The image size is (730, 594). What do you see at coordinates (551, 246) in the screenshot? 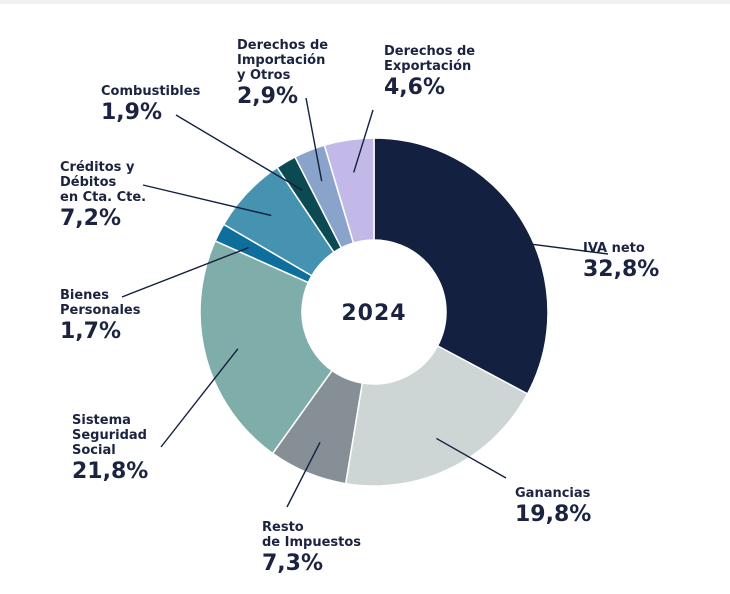
I see `leader-line-iva-neto` at bounding box center [551, 246].